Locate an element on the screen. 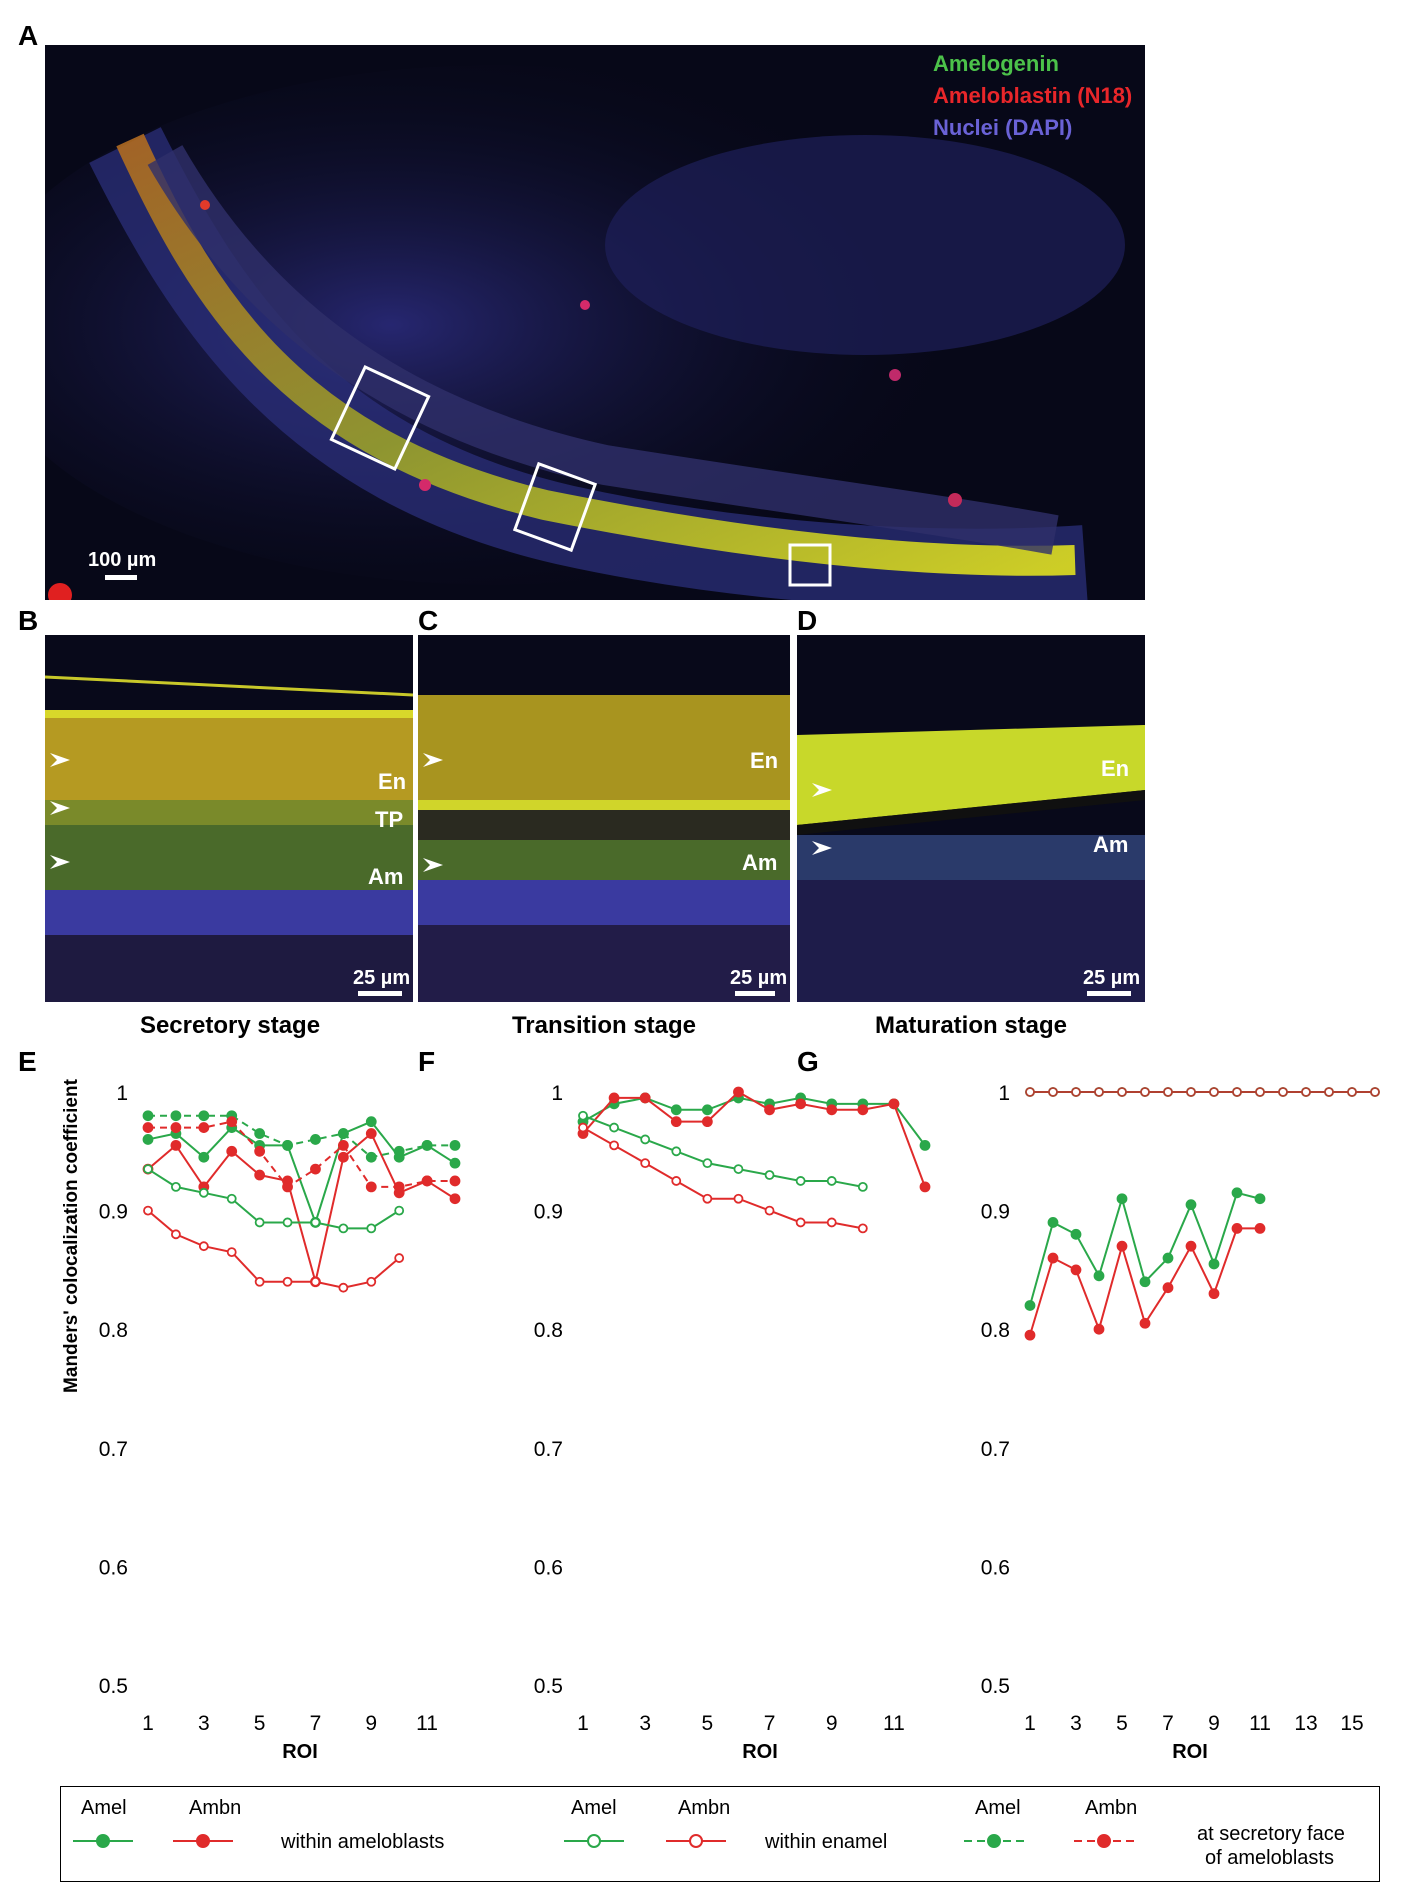 This screenshot has width=1421, height=1896. legend-desc-3b: of ameloblasts is located at coordinates (1269, 1858).